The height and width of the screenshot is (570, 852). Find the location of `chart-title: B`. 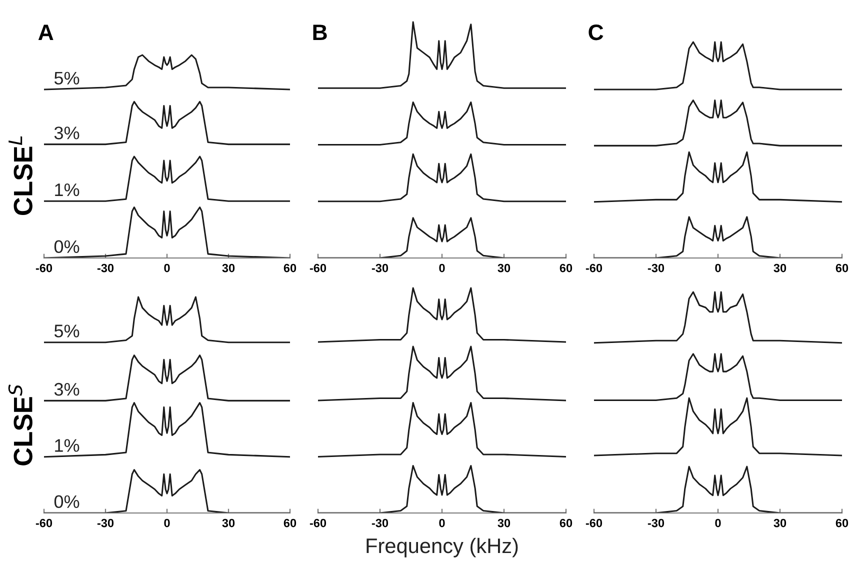

chart-title: B is located at coordinates (320, 32).